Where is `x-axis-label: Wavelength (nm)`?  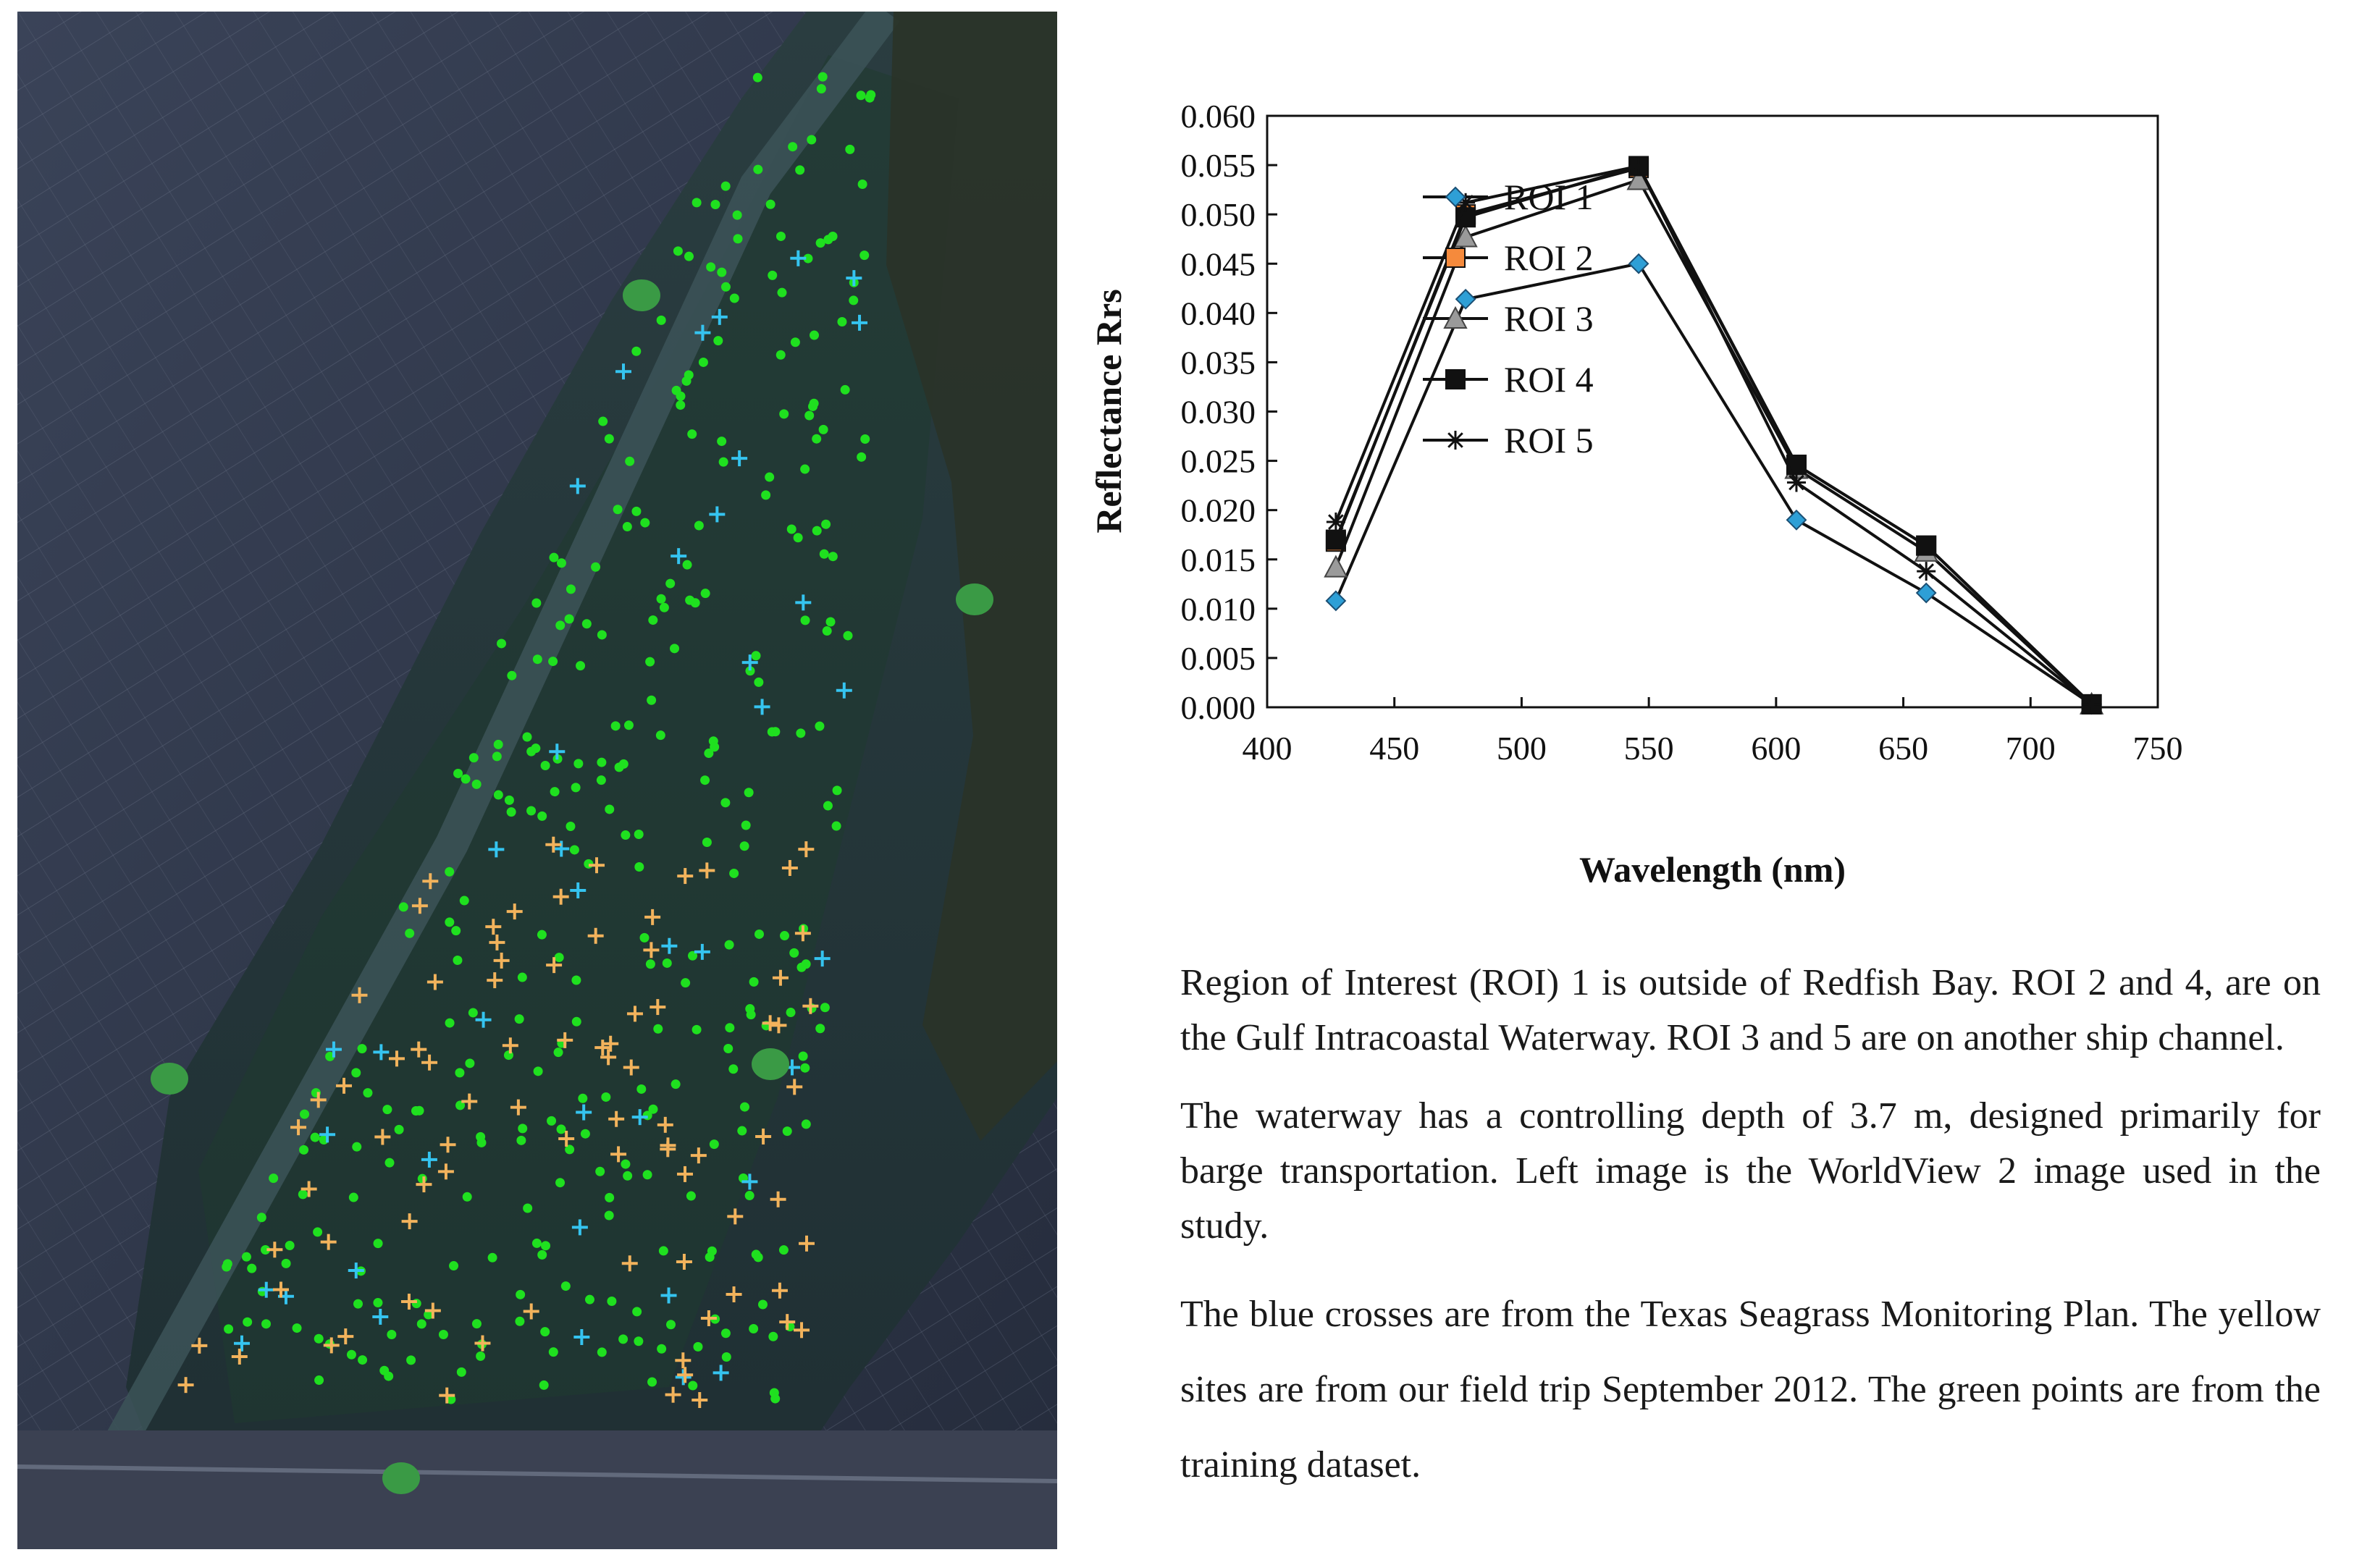 x-axis-label: Wavelength (nm) is located at coordinates (1712, 870).